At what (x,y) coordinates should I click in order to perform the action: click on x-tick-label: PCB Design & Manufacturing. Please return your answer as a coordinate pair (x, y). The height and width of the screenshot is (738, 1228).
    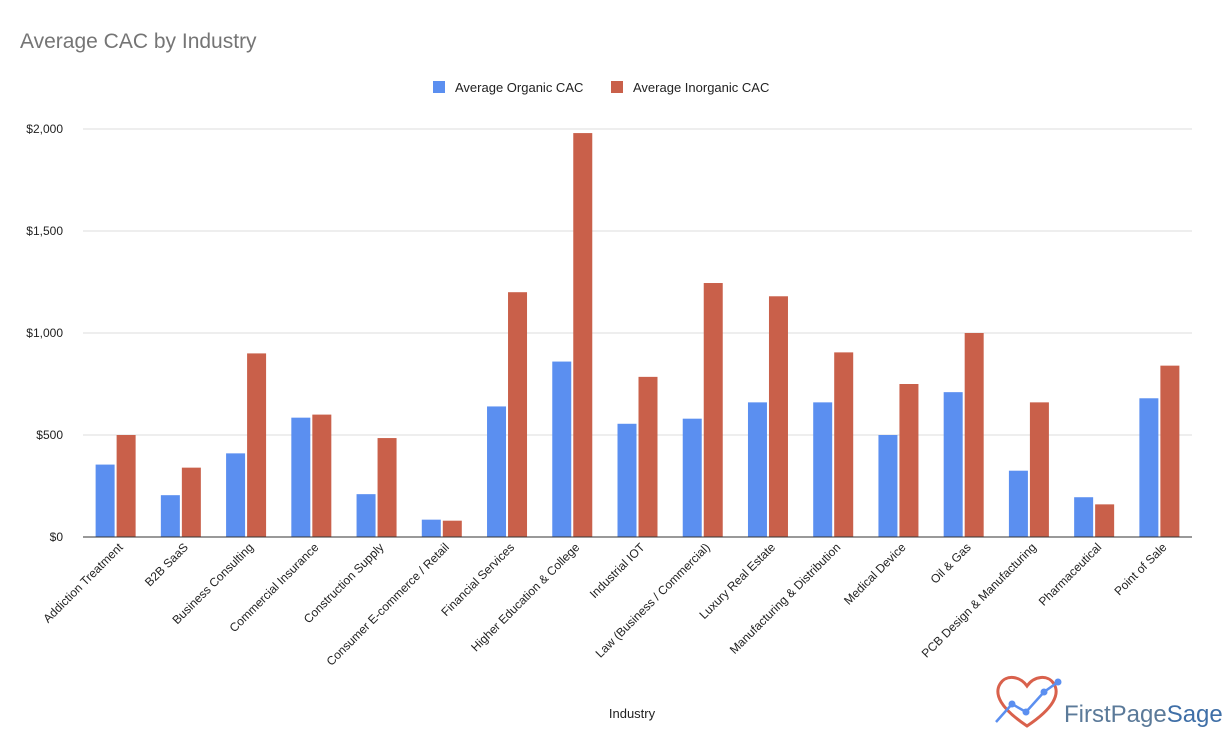
    Looking at the image, I should click on (979, 600).